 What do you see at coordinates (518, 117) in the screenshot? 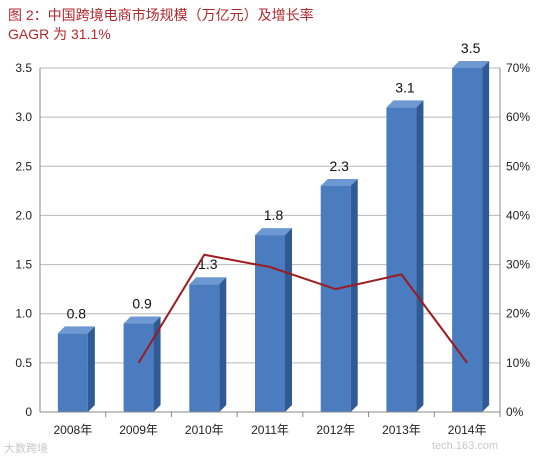
I see `y2-tick-label: 60%` at bounding box center [518, 117].